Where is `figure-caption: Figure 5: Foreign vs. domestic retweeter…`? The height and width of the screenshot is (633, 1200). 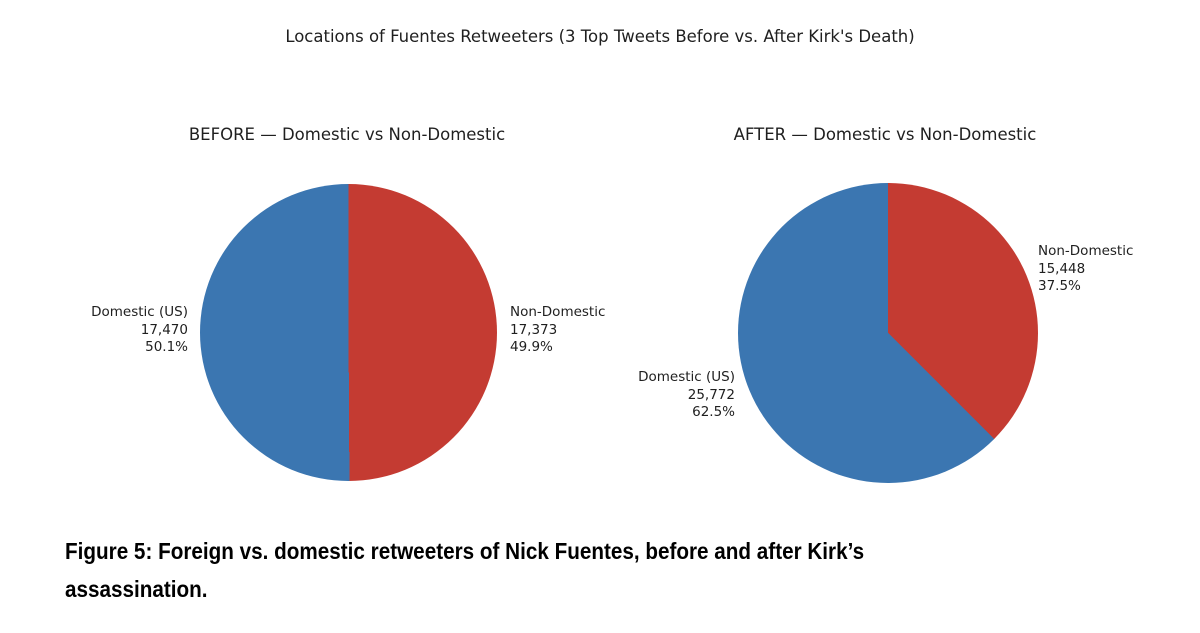 figure-caption: Figure 5: Foreign vs. domestic retweeter… is located at coordinates (464, 570).